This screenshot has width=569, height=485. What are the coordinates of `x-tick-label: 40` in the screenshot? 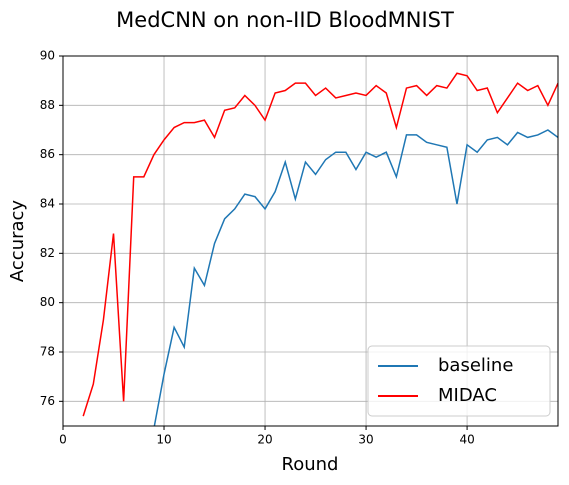 It's located at (466, 440).